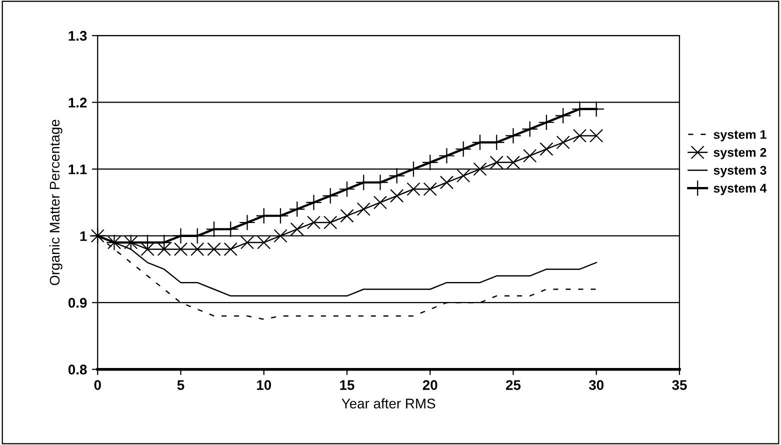  I want to click on x-tick-label: 25, so click(513, 385).